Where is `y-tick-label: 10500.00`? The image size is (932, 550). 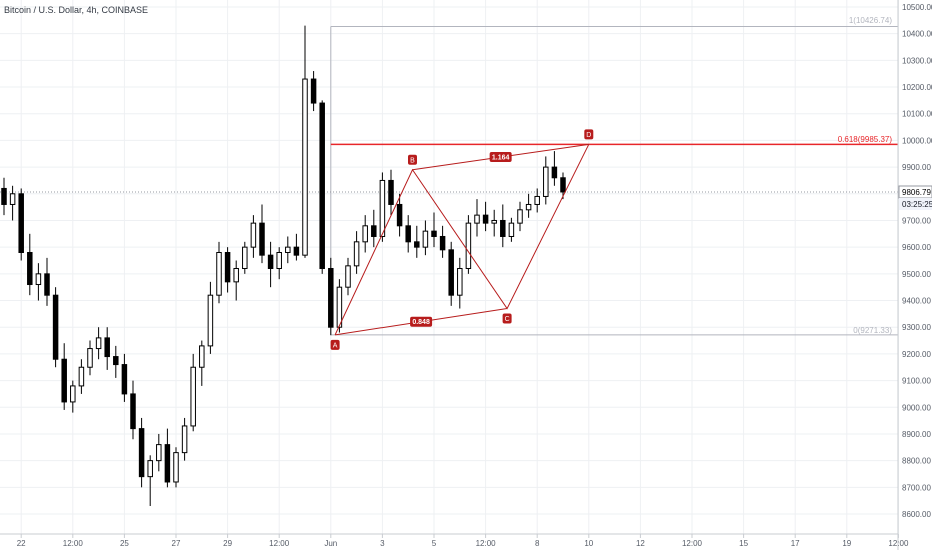 y-tick-label: 10500.00 is located at coordinates (917, 7).